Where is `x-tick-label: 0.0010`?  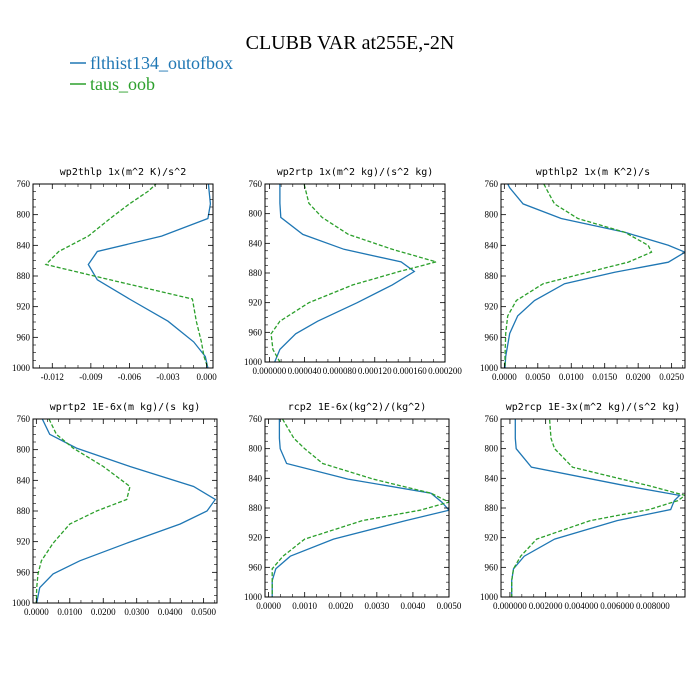 x-tick-label: 0.0010 is located at coordinates (304, 606).